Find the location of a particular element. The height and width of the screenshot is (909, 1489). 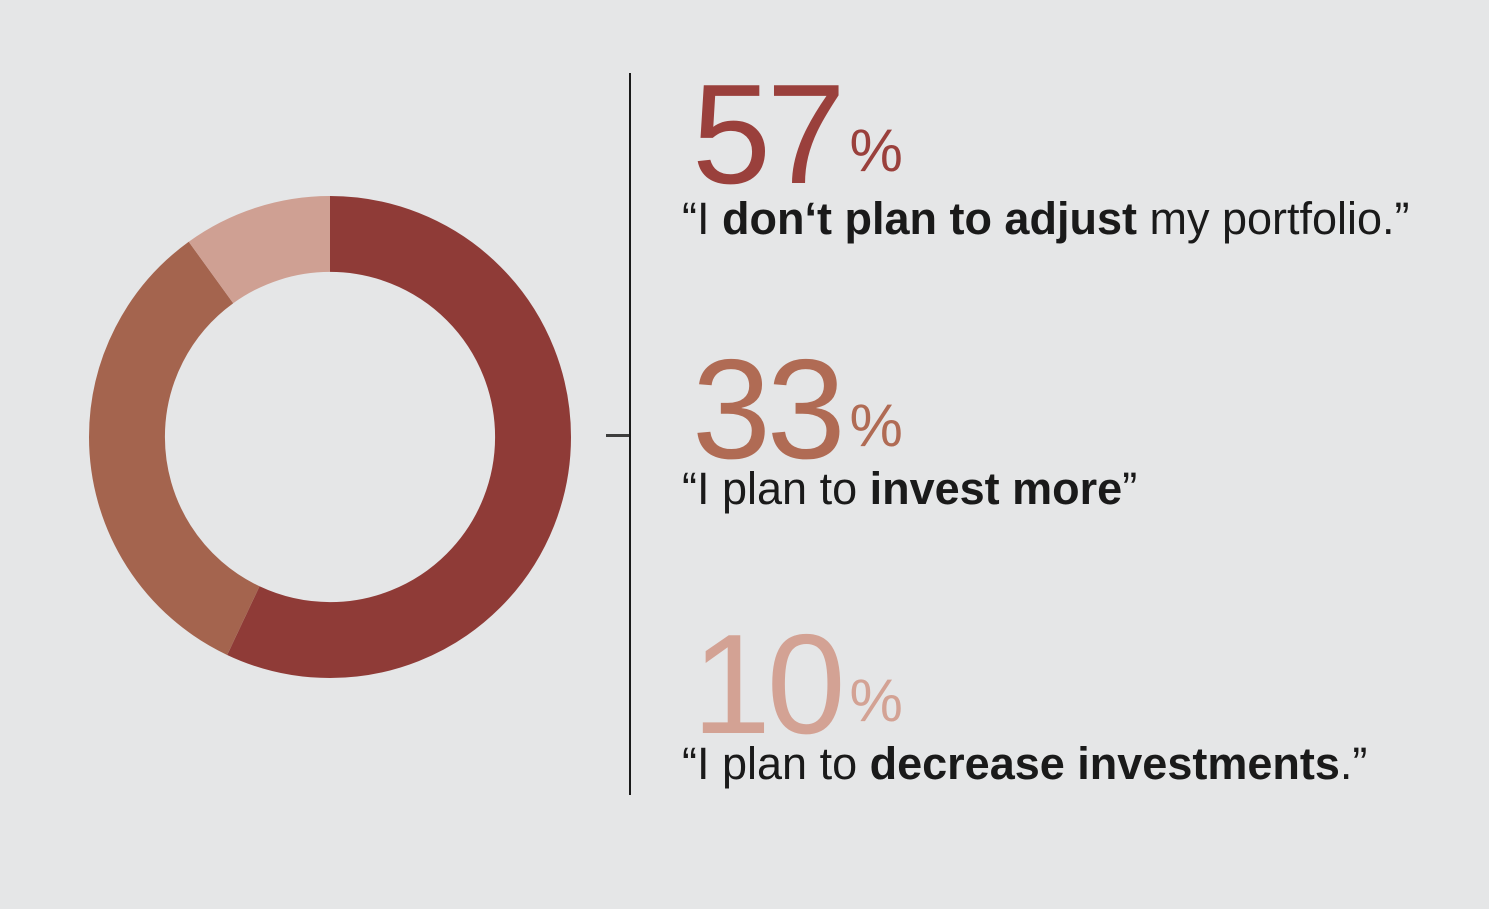

divider-tick is located at coordinates (617, 435).